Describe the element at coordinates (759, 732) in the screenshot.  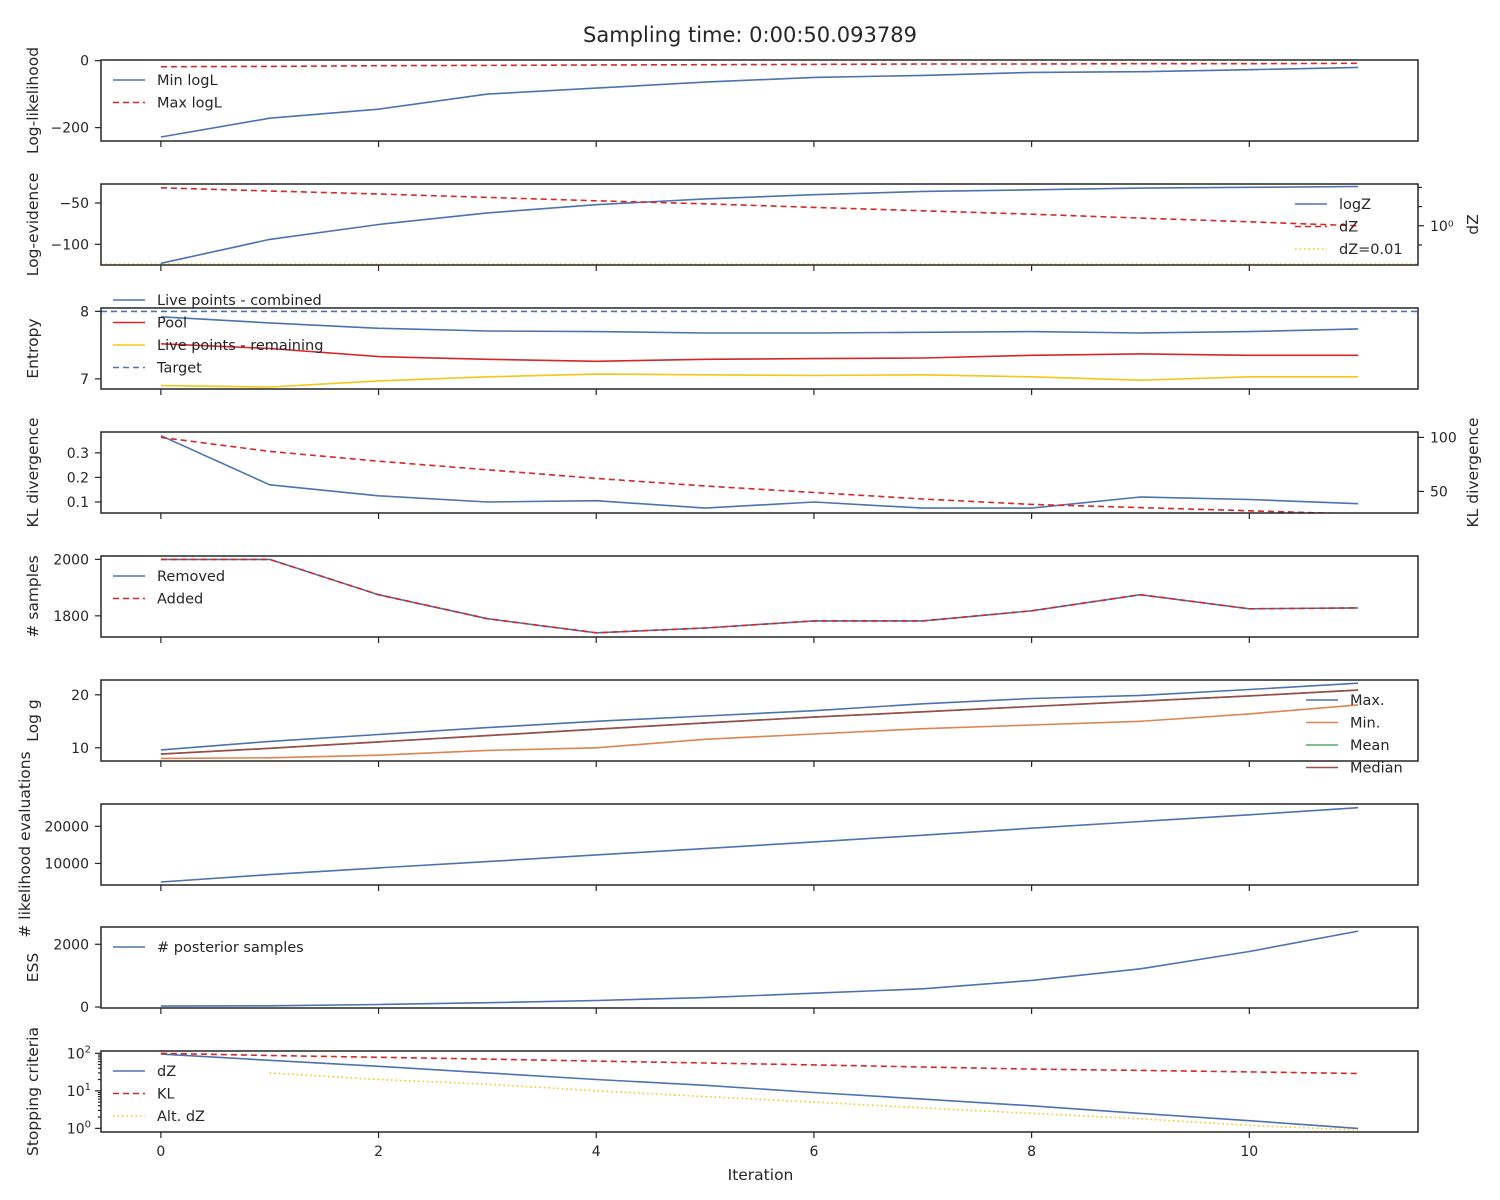
I see `series-line-min` at that location.